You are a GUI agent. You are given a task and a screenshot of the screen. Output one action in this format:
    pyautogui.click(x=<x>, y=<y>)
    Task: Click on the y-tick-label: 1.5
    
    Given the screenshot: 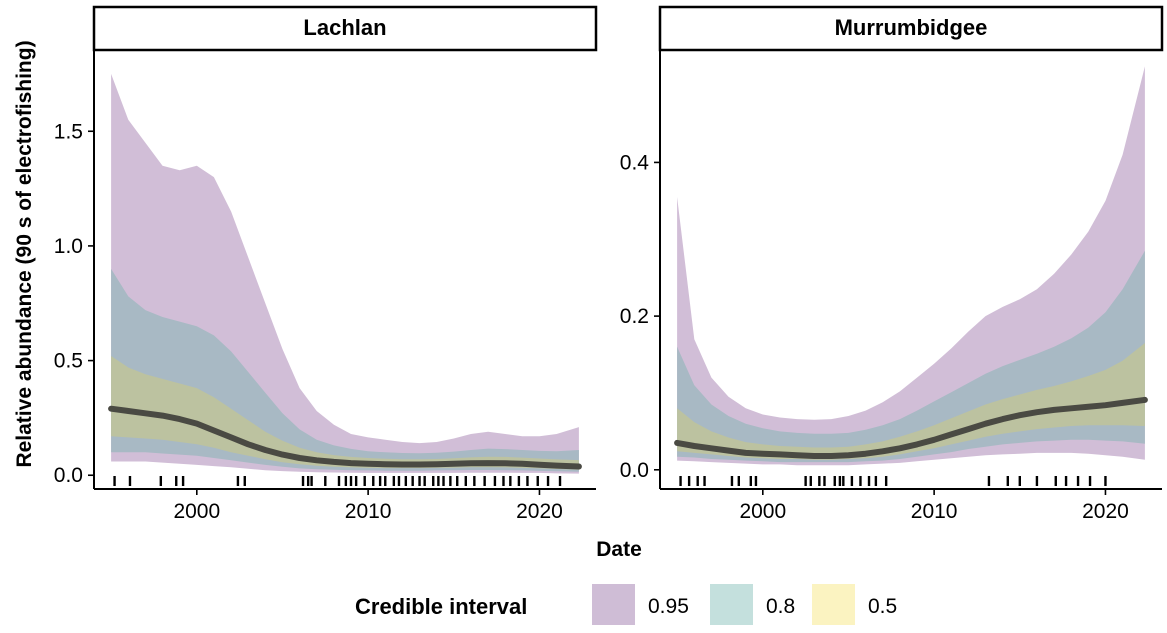 What is the action you would take?
    pyautogui.click(x=68, y=131)
    